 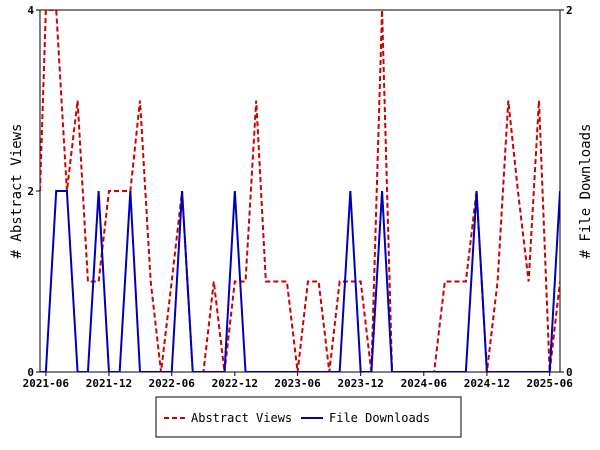 I want to click on legend-label: Abstract Views, so click(x=241, y=418).